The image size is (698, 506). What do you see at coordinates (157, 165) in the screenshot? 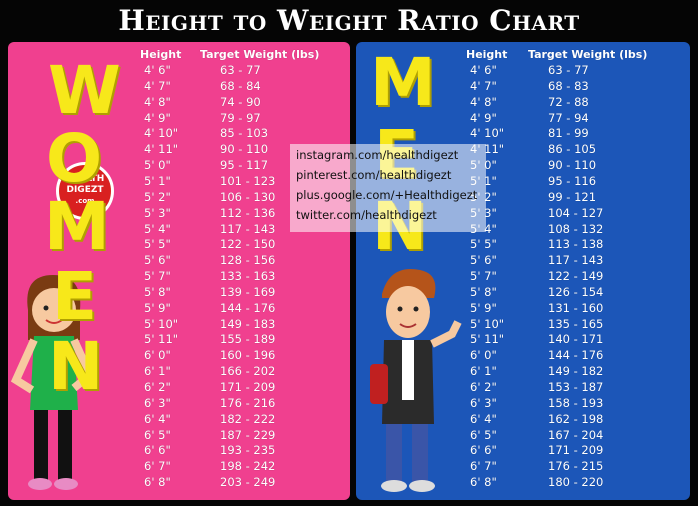
I see `height-cell: 5' 0"` at bounding box center [157, 165].